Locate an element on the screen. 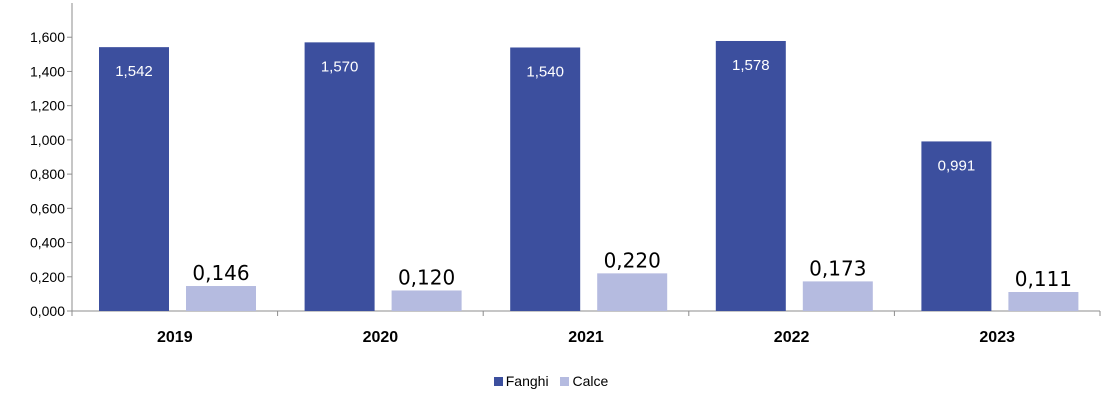  data-label-calce: 0,173 is located at coordinates (837, 268).